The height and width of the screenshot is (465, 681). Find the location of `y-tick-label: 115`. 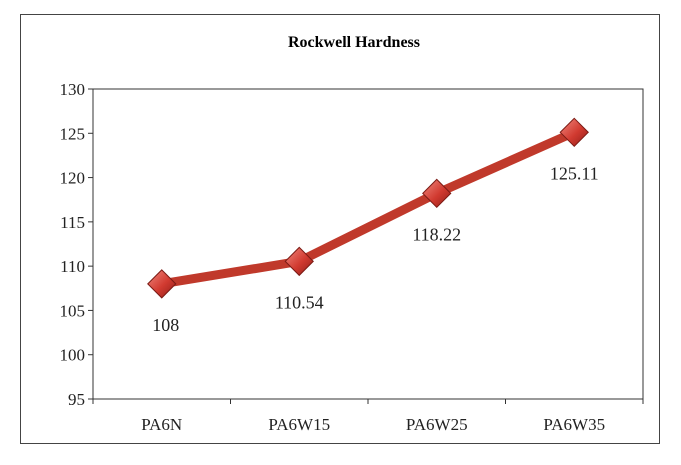

y-tick-label: 115 is located at coordinates (72, 222).